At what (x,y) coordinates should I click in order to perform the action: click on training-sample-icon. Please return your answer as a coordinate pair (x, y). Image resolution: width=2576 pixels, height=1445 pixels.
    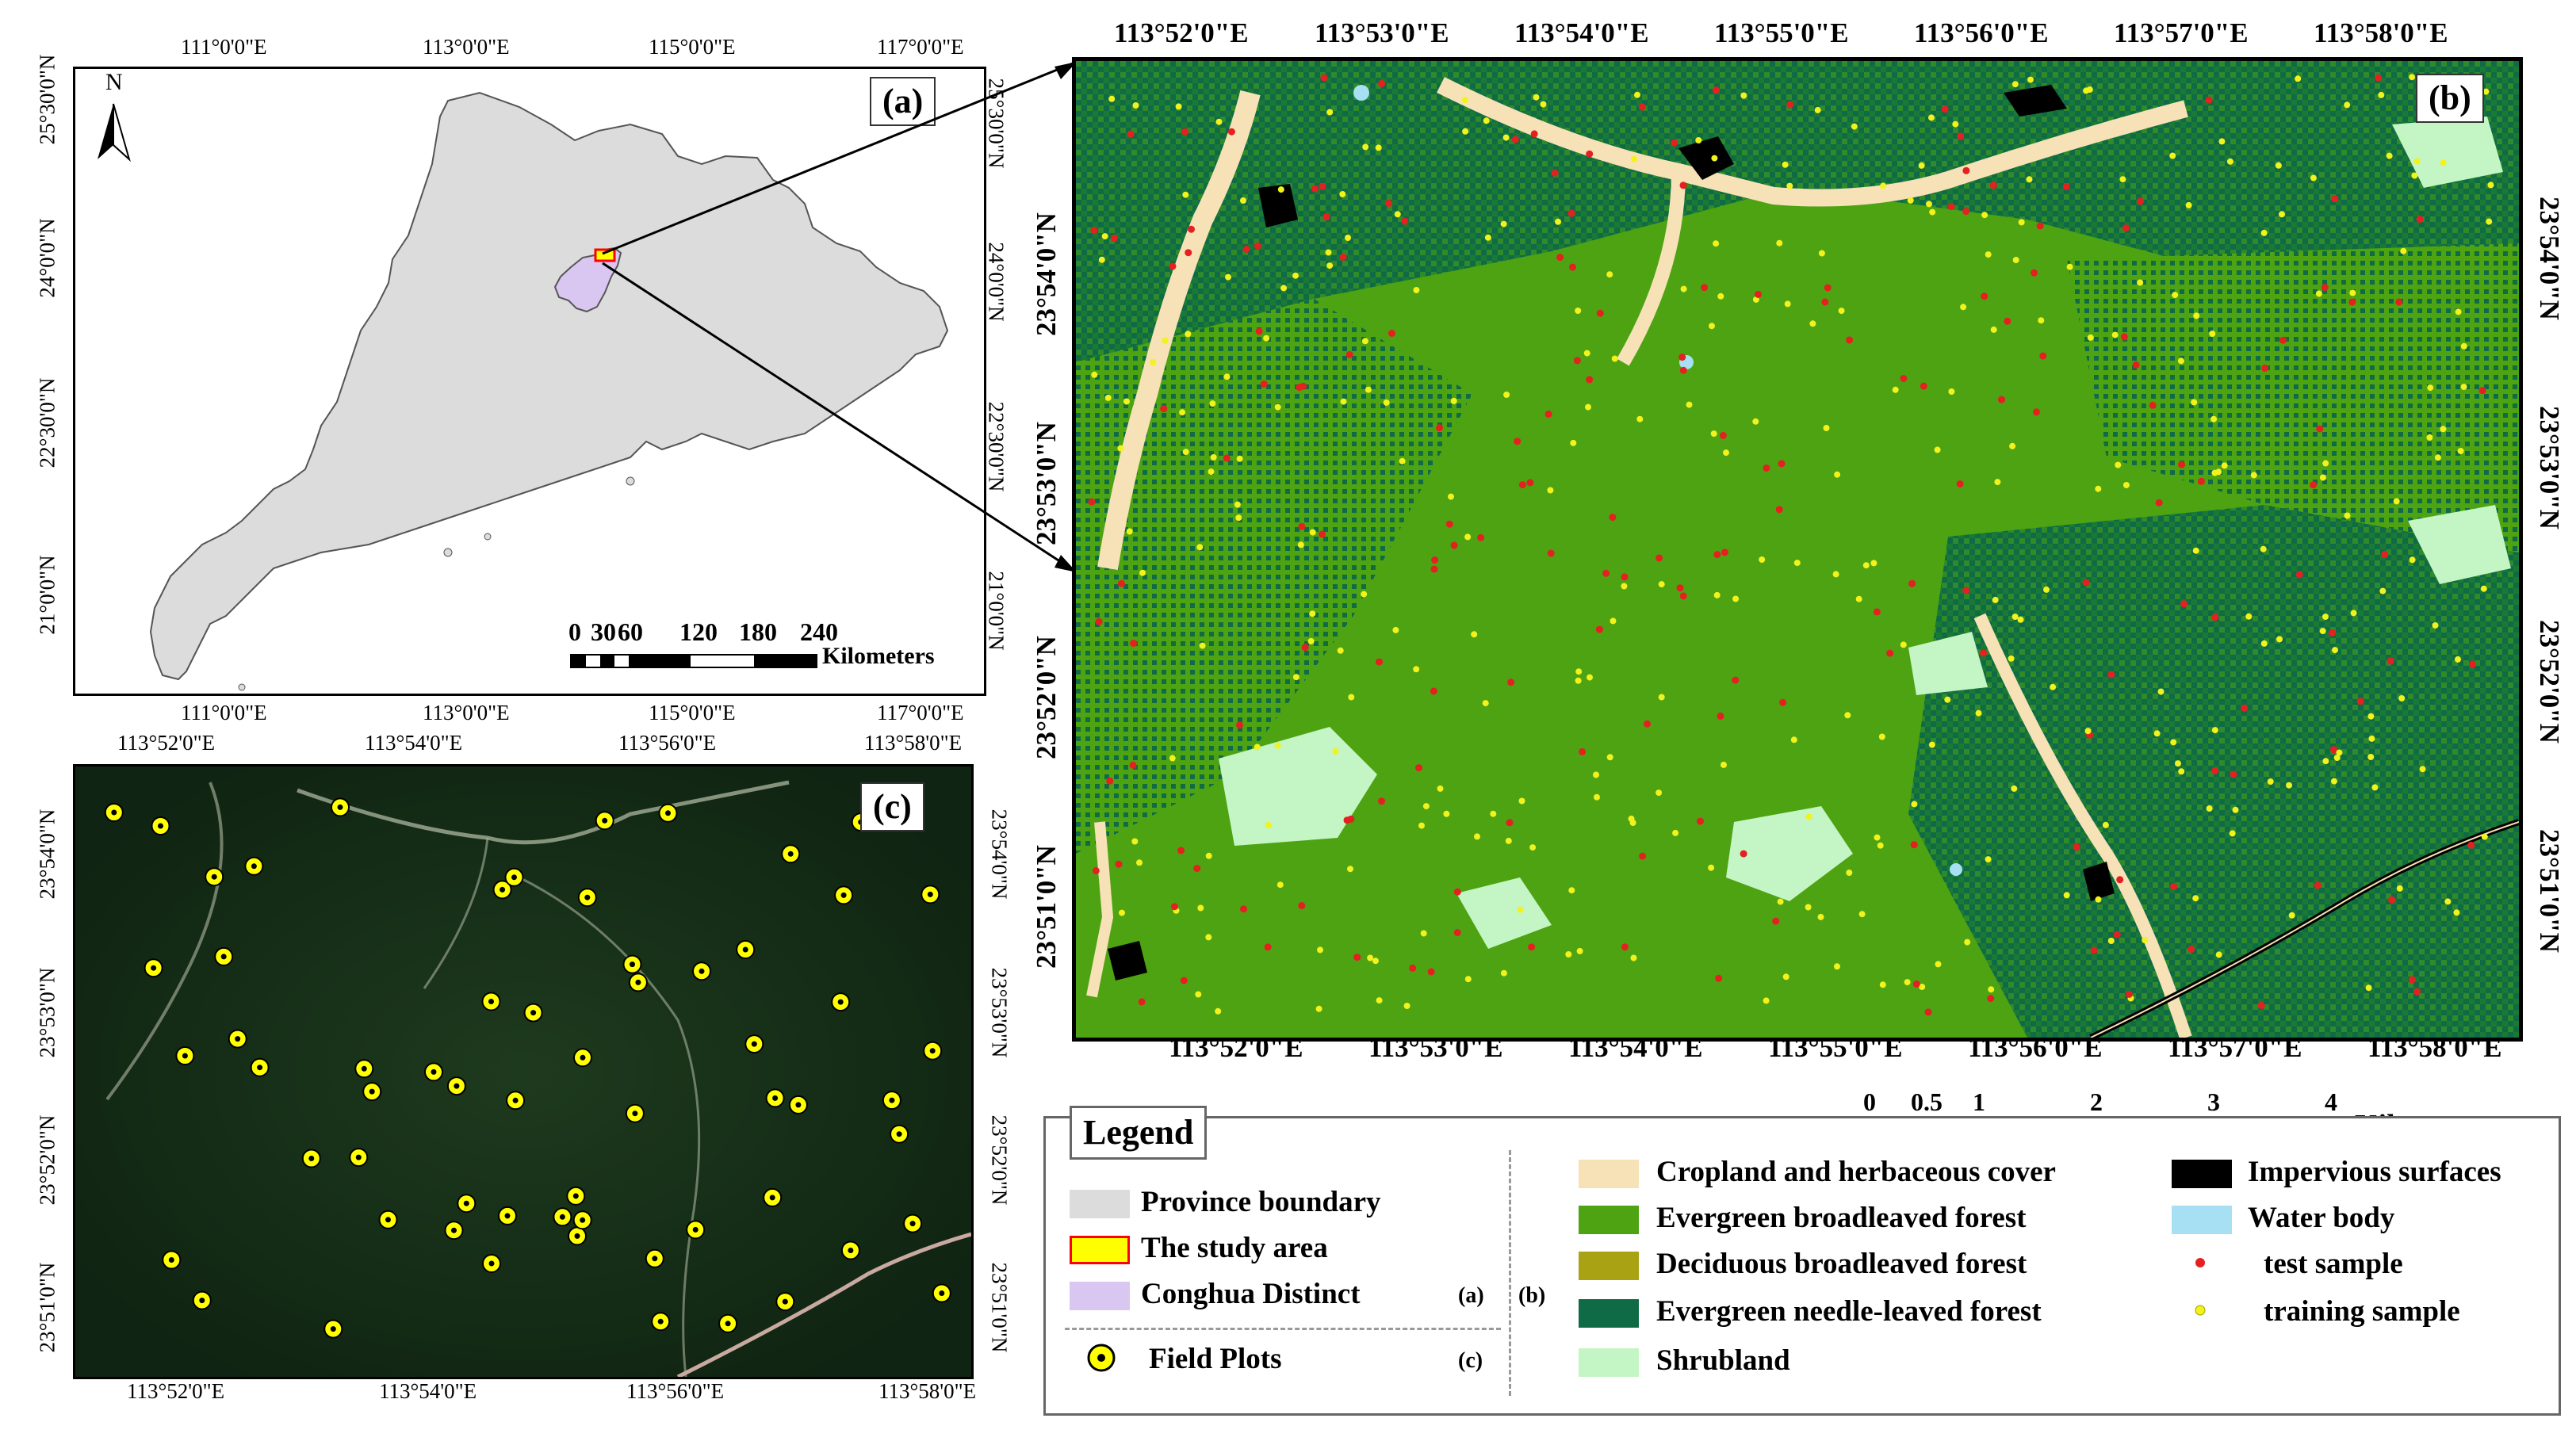
    Looking at the image, I should click on (2200, 1311).